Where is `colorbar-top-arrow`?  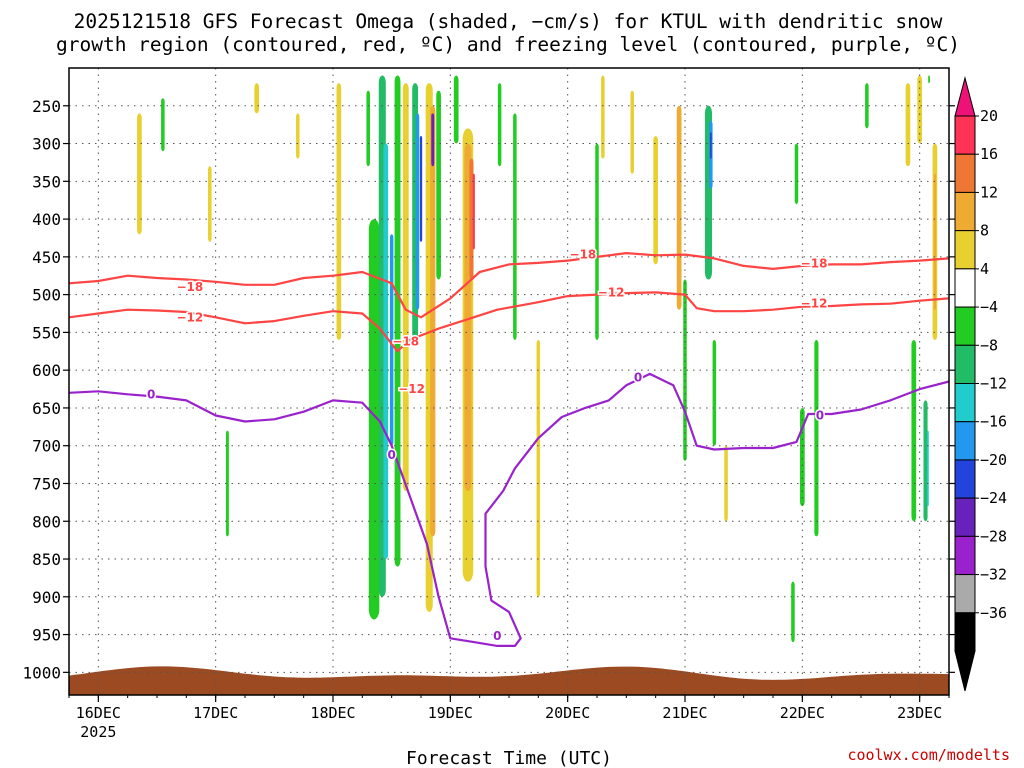 colorbar-top-arrow is located at coordinates (965, 96).